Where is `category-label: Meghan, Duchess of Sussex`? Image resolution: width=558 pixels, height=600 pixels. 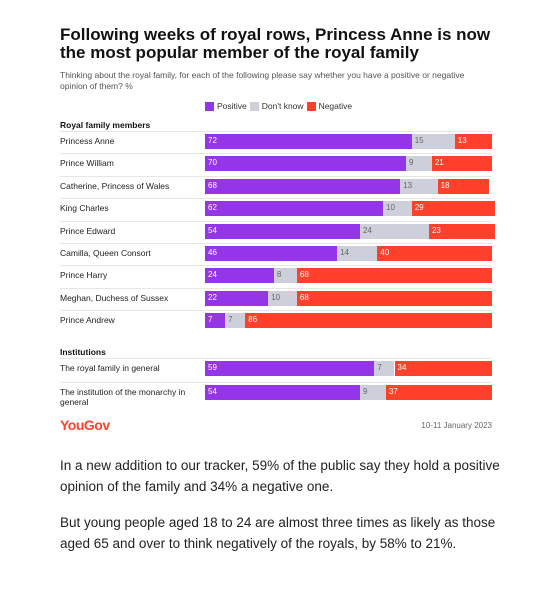 category-label: Meghan, Duchess of Sussex is located at coordinates (114, 297).